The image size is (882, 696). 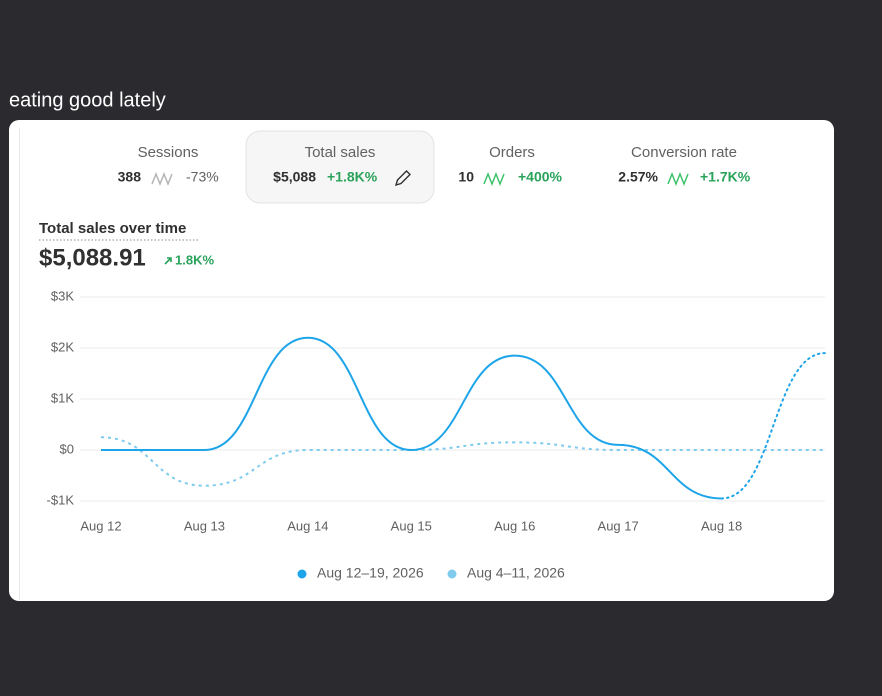 What do you see at coordinates (618, 525) in the screenshot?
I see `x-tick-label: Aug 17` at bounding box center [618, 525].